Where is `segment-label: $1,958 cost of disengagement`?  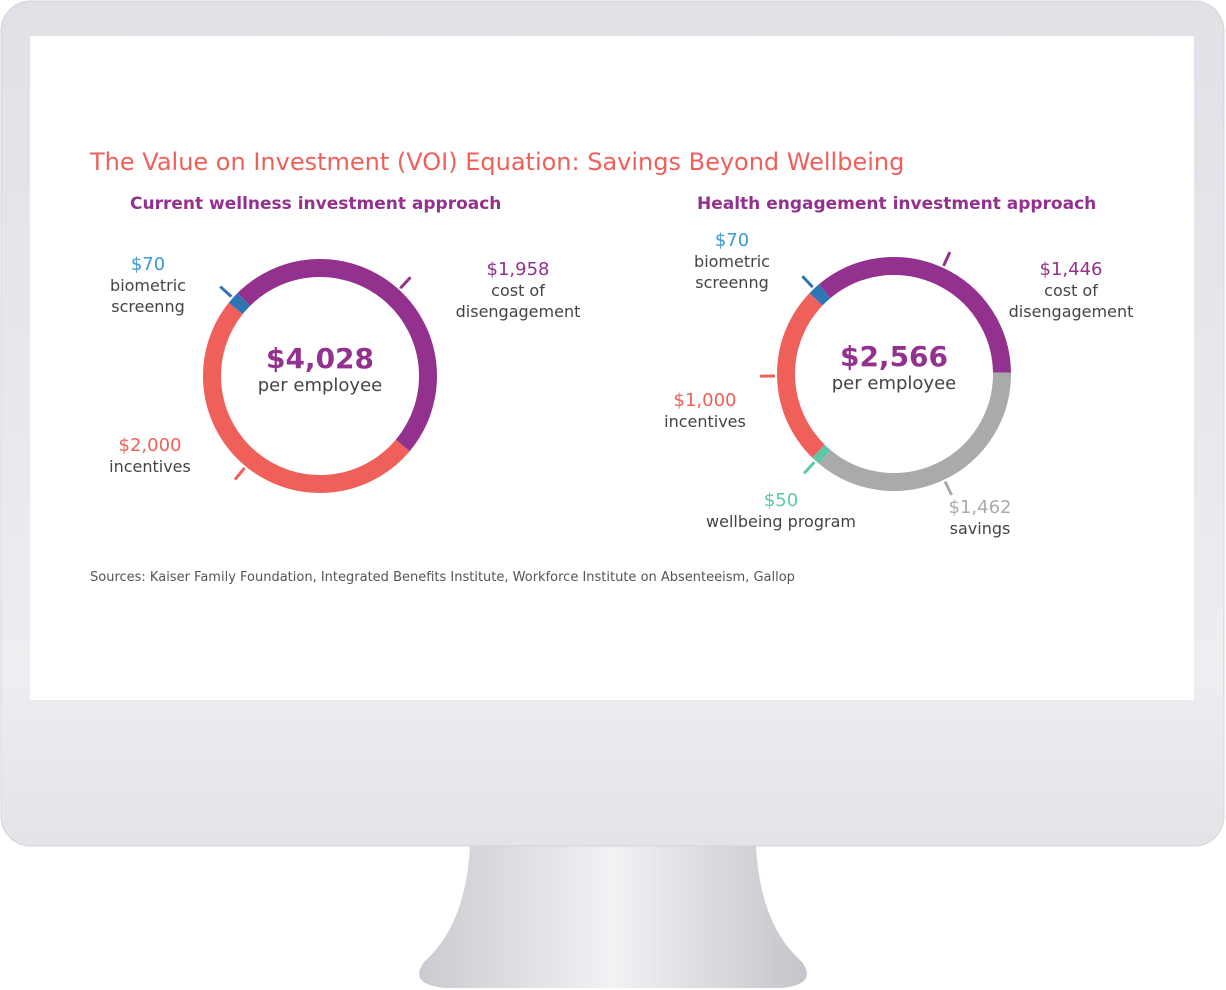 segment-label: $1,958 cost of disengagement is located at coordinates (518, 290).